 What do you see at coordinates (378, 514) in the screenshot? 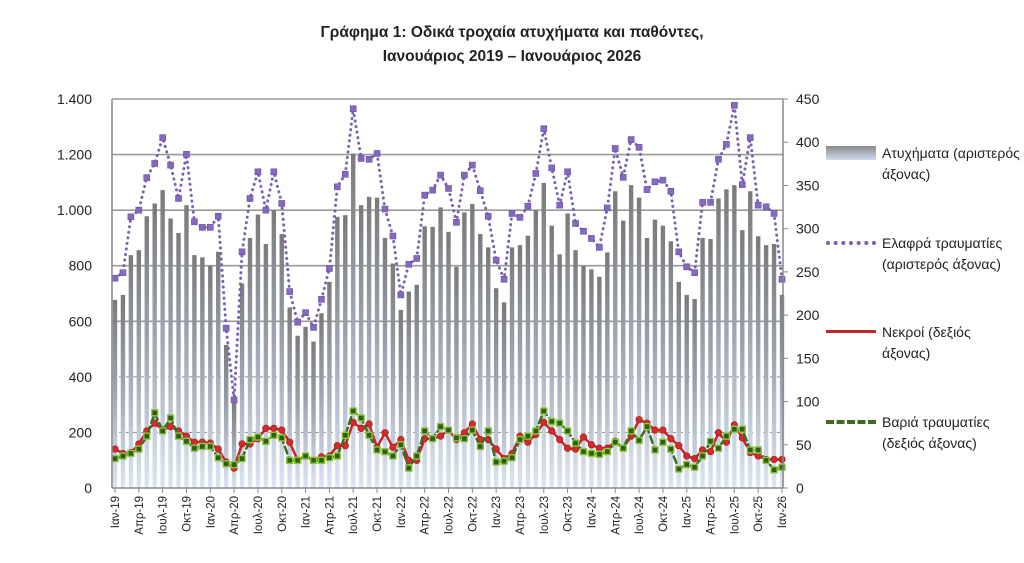
I see `x-axis-tick-label: Οκτ-21` at bounding box center [378, 514].